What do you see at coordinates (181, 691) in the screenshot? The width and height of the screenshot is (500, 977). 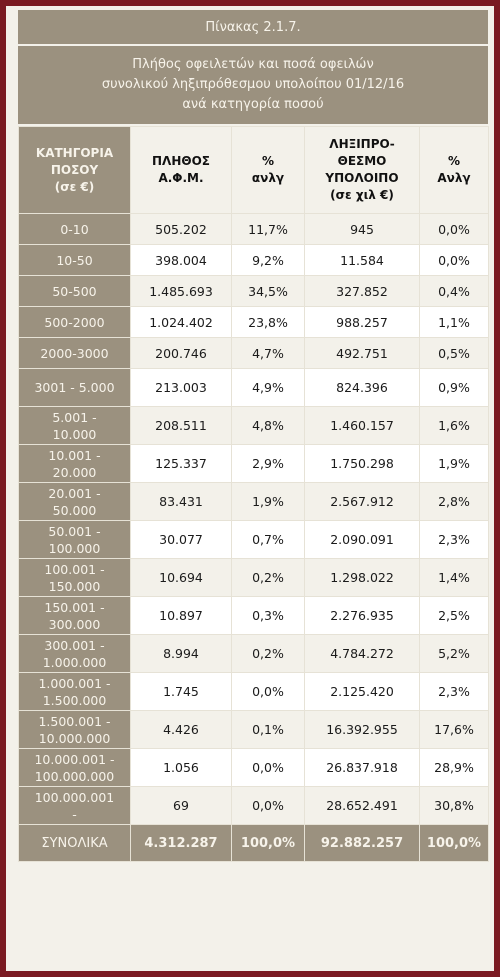 I see `cell-count: 1.745` at bounding box center [181, 691].